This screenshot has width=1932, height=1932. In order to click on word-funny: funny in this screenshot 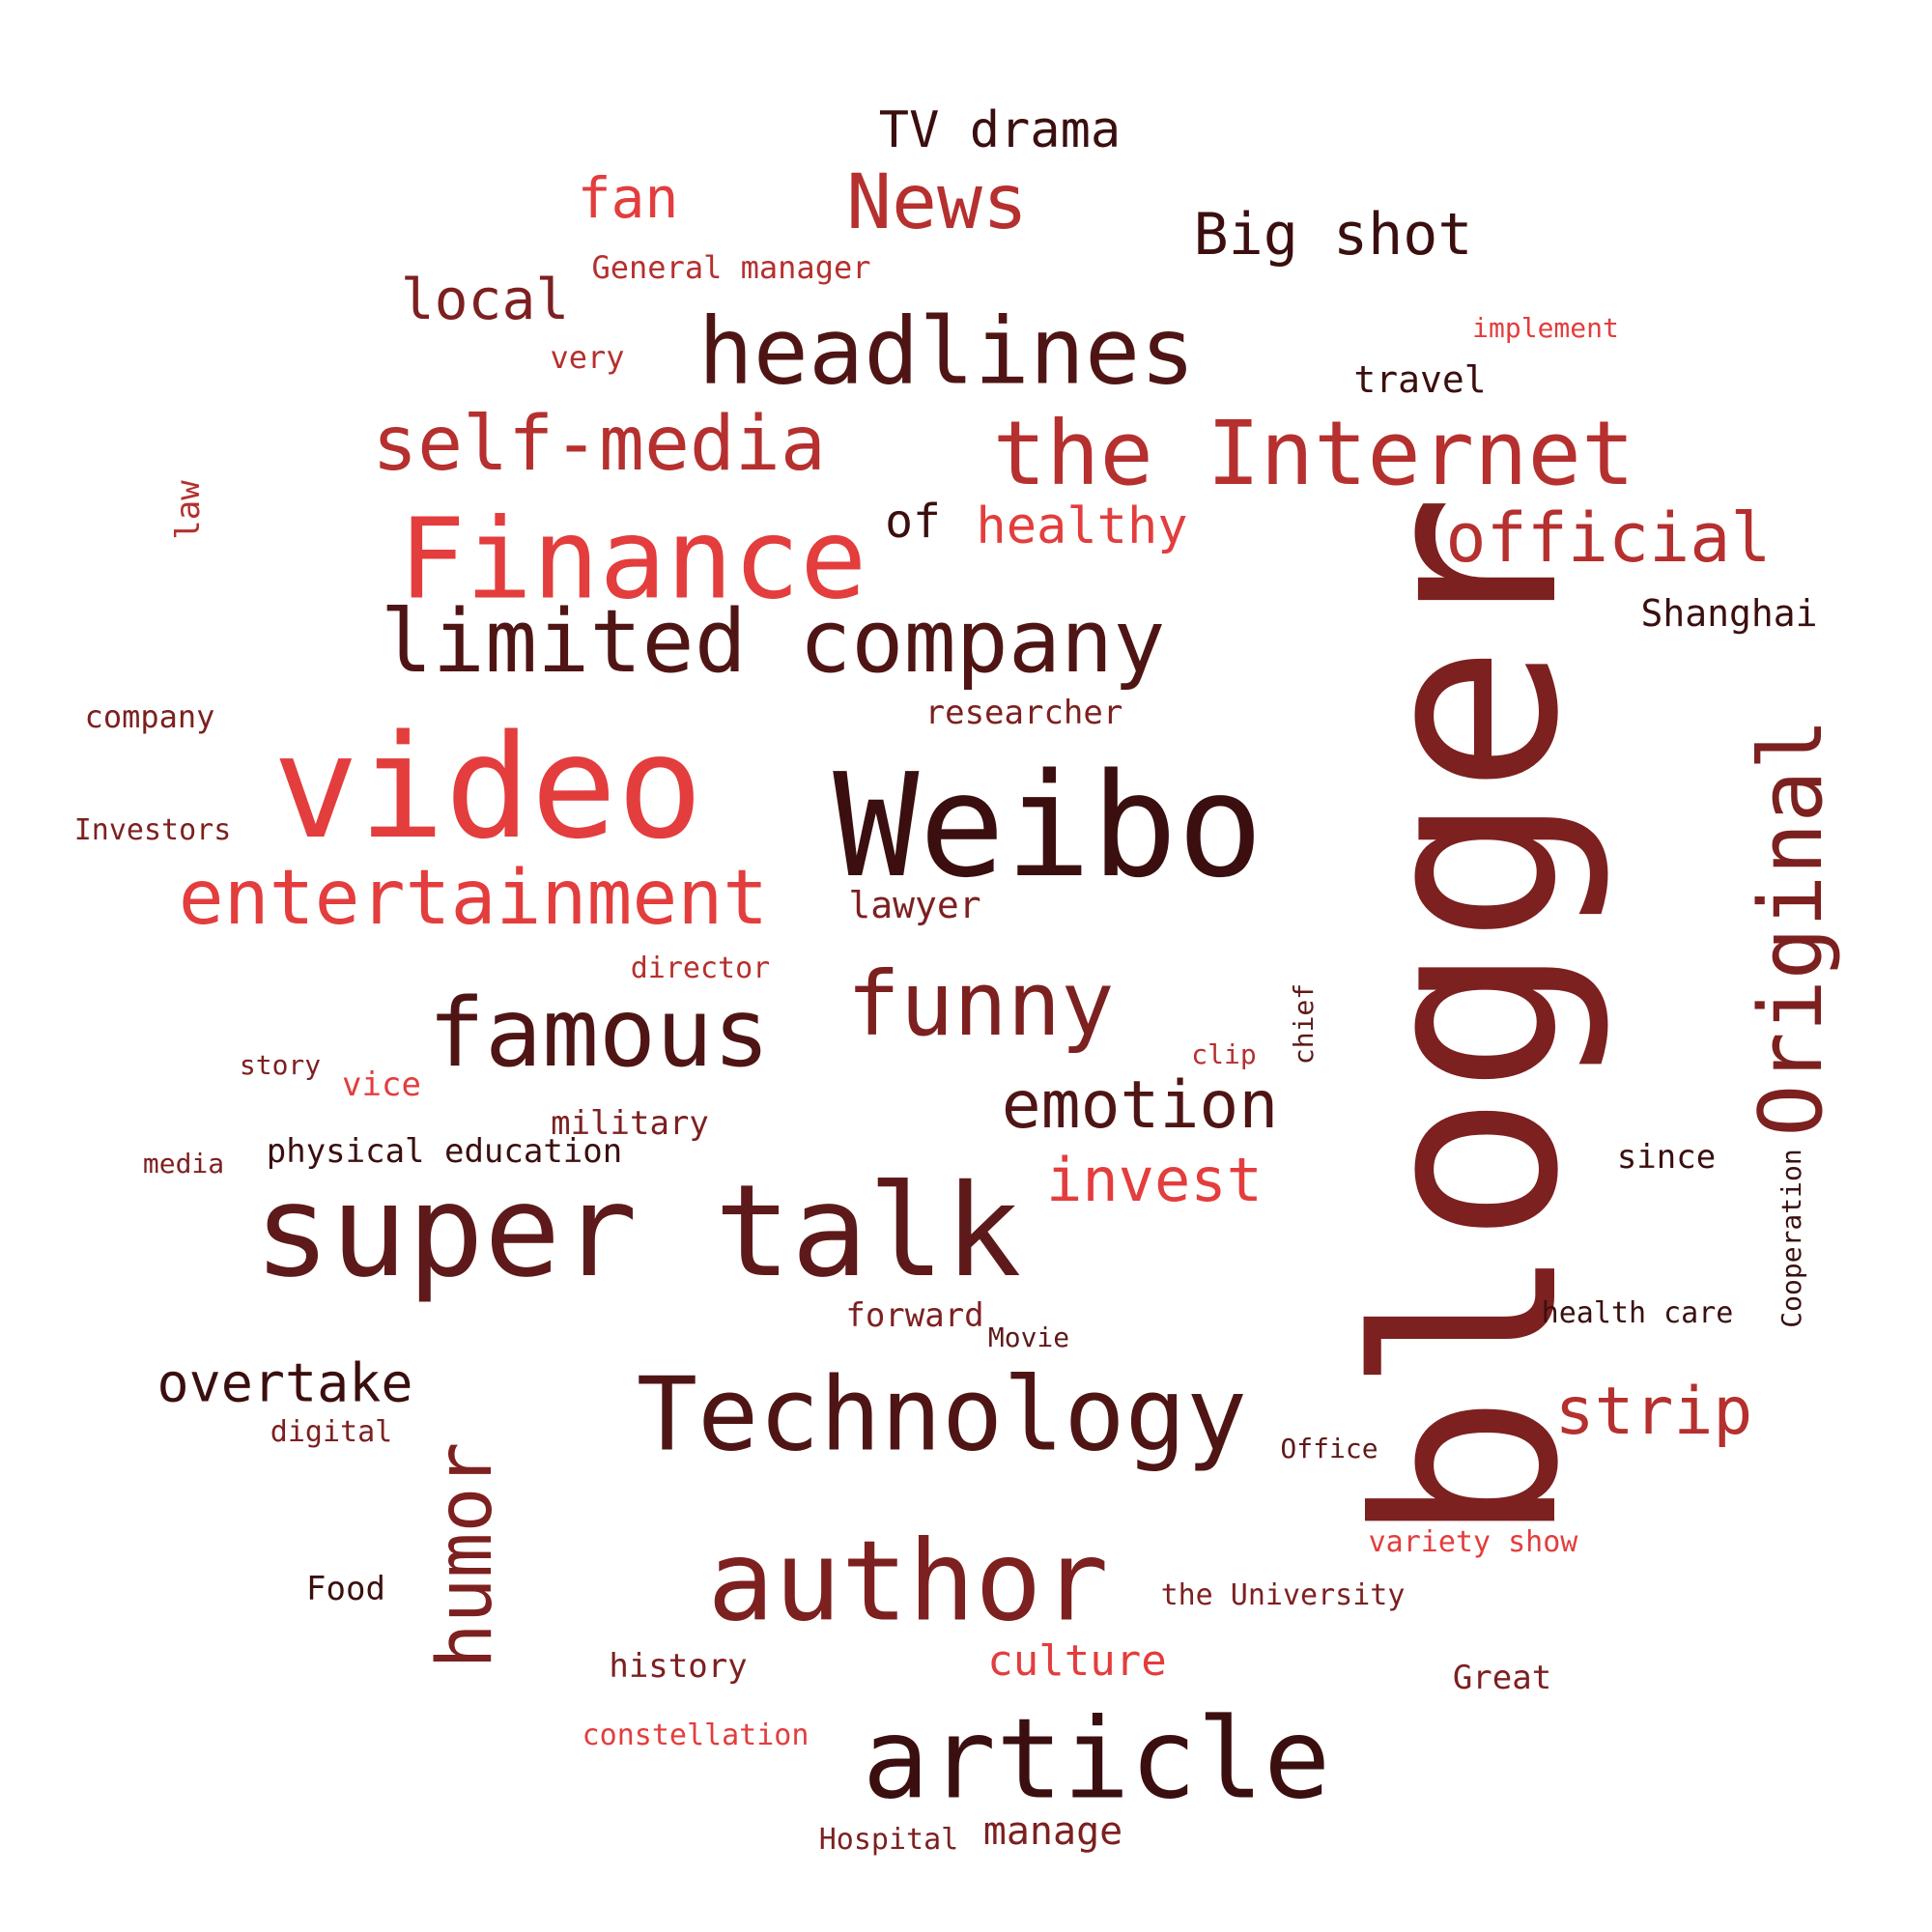, I will do `click(980, 1004)`.